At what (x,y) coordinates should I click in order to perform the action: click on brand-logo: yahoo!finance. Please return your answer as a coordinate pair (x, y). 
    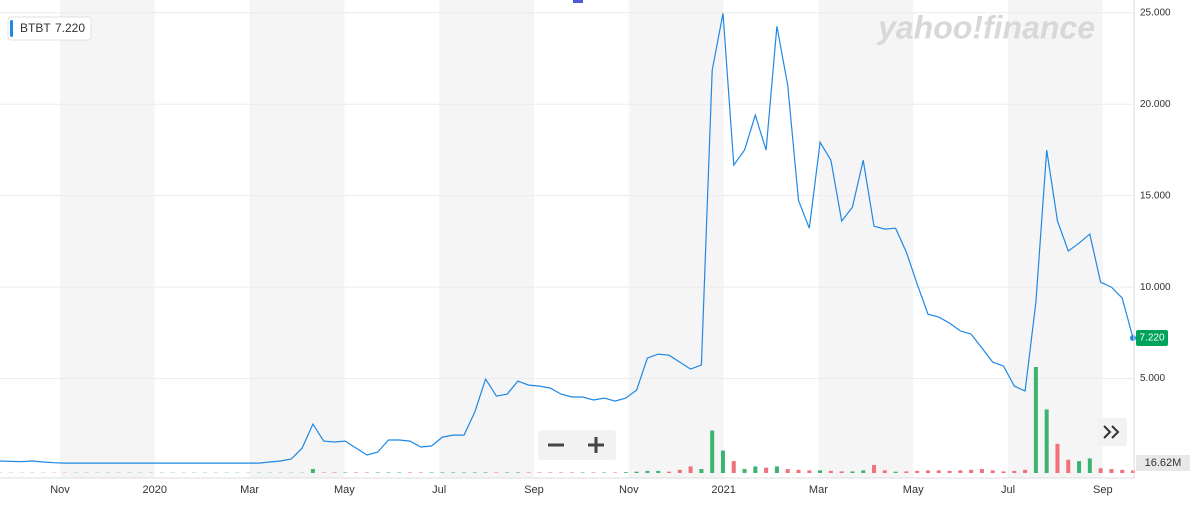
    Looking at the image, I should click on (985, 27).